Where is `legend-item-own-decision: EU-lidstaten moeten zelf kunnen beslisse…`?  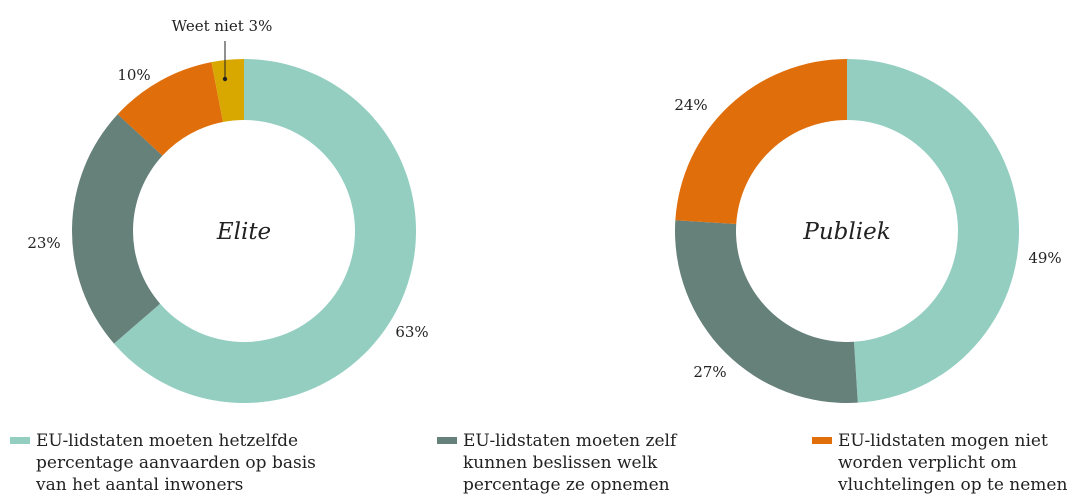 legend-item-own-decision: EU-lidstaten moeten zelf kunnen beslisse… is located at coordinates (556, 463).